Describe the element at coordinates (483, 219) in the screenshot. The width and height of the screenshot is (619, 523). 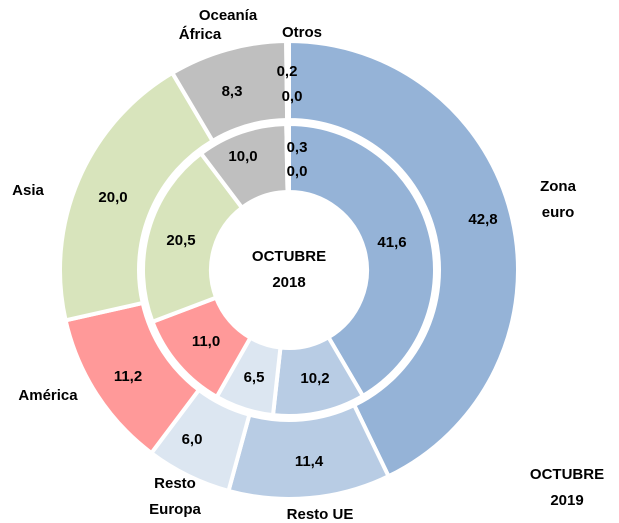
I see `data-label: 42,8` at that location.